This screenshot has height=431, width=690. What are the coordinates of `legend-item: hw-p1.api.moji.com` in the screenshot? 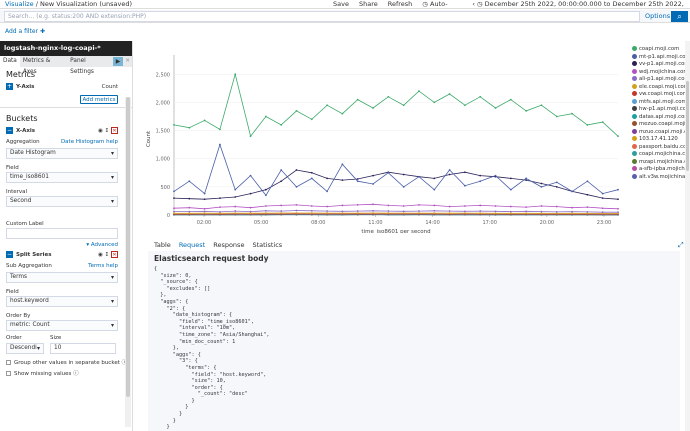 It's located at (661, 110).